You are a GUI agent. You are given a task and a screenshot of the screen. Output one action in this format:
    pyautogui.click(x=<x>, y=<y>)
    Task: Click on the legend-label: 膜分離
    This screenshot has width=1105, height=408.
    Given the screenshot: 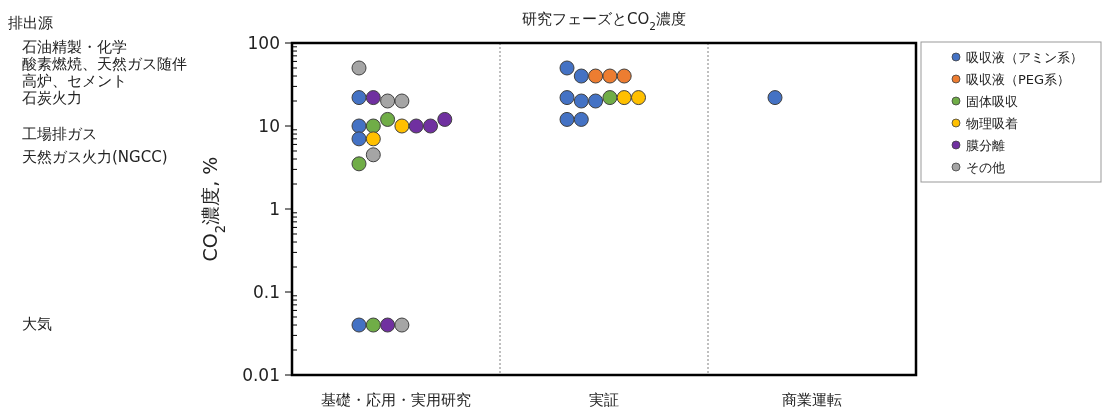 What is the action you would take?
    pyautogui.click(x=985, y=145)
    